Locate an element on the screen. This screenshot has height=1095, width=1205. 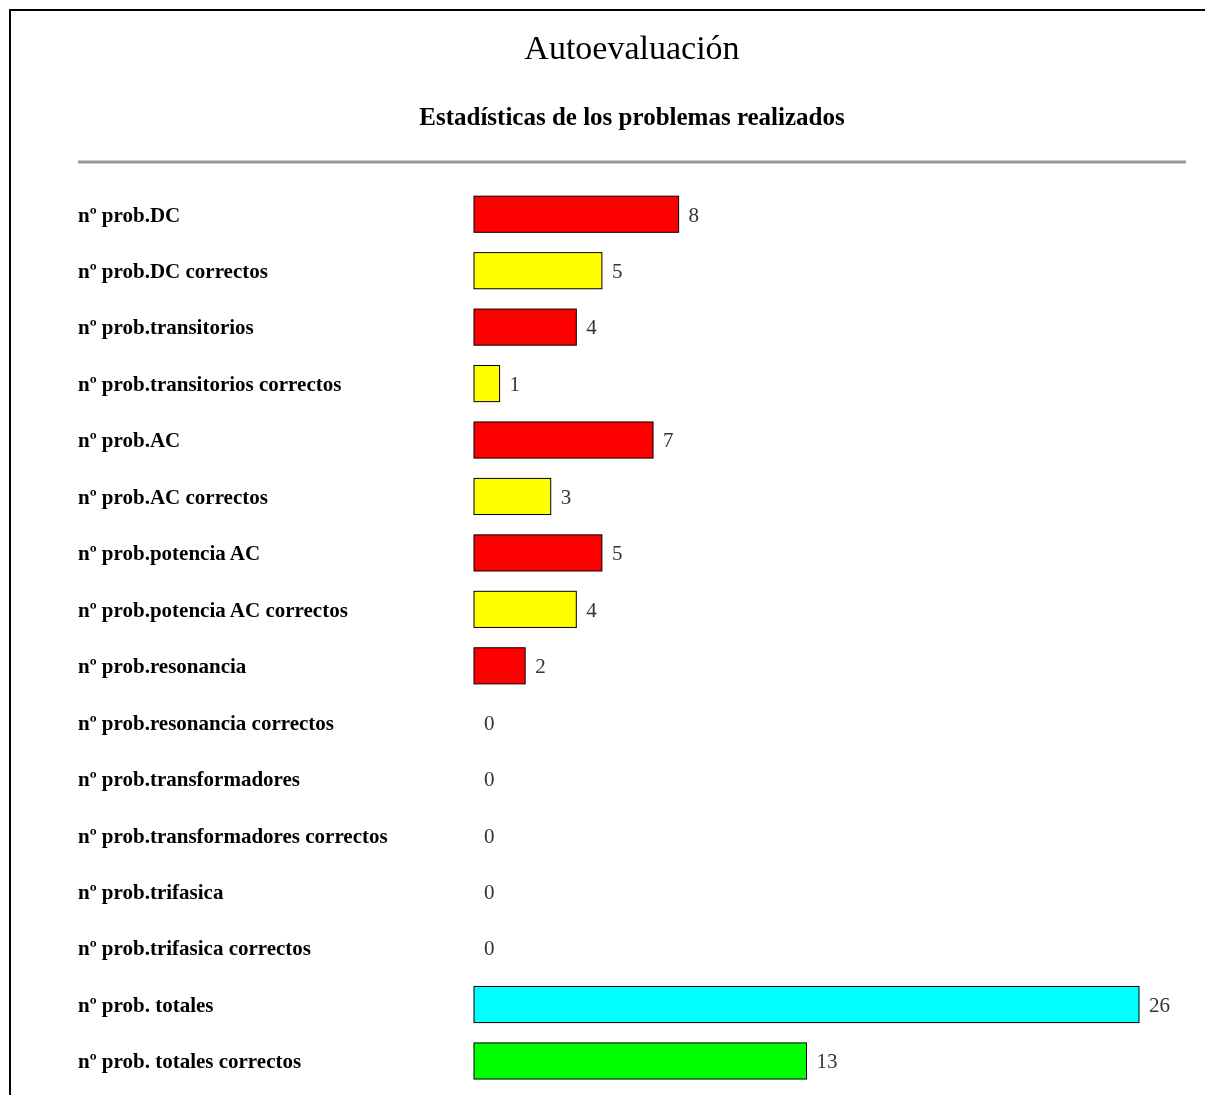
y-tick-label: nº prob.potencia AC correctos is located at coordinates (213, 609).